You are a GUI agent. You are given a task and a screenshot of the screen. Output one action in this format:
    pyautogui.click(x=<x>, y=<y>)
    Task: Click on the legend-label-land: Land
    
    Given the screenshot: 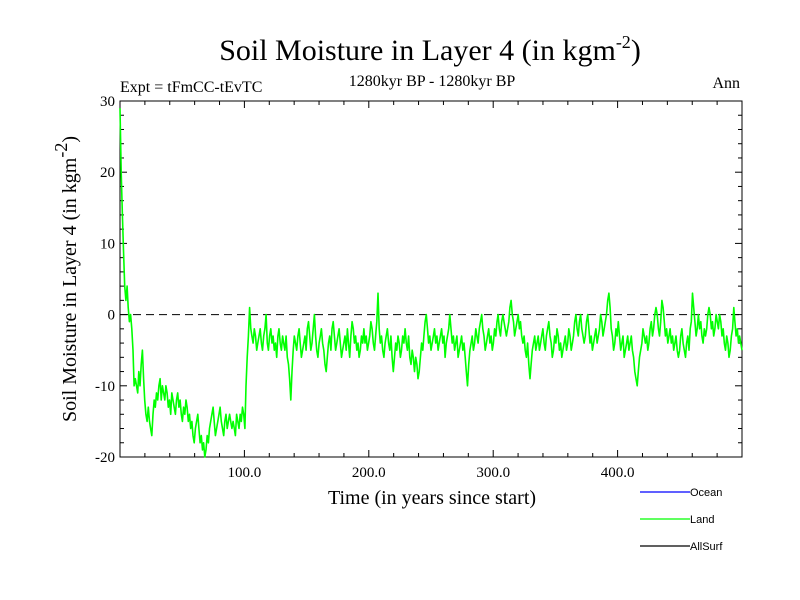 What is the action you would take?
    pyautogui.click(x=702, y=520)
    